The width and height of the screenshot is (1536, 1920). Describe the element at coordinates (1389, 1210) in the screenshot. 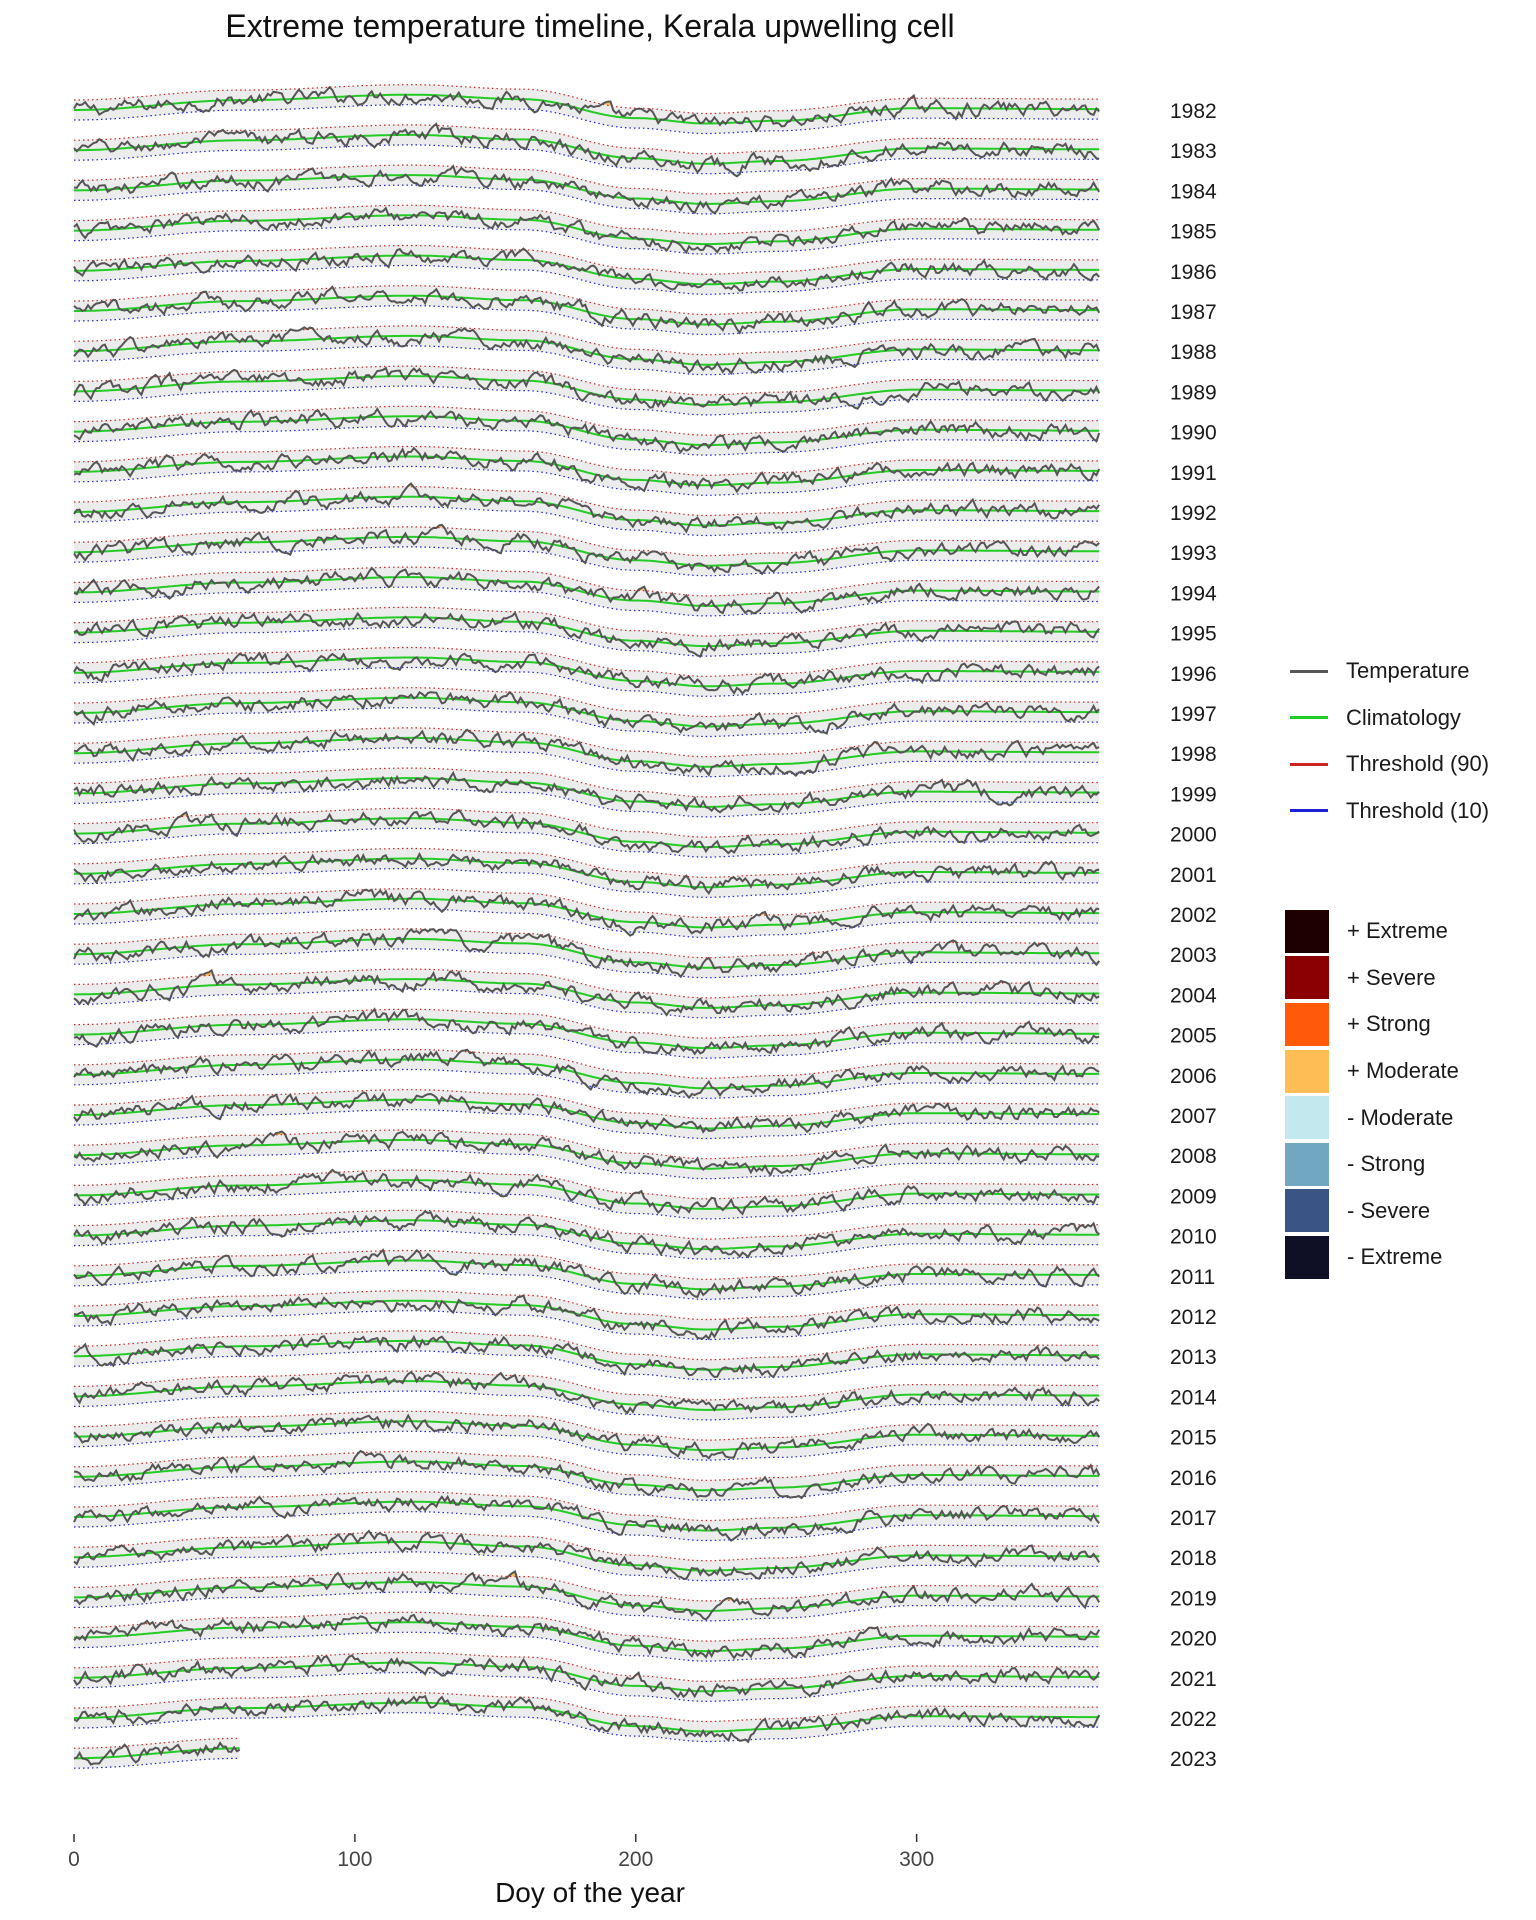

I see `legend-label: - Severe` at that location.